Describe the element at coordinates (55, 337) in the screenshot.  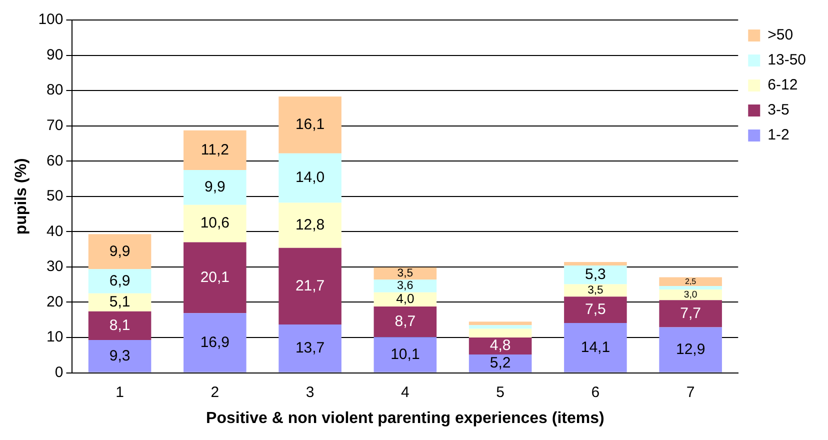
I see `y-tick-label: 10` at that location.